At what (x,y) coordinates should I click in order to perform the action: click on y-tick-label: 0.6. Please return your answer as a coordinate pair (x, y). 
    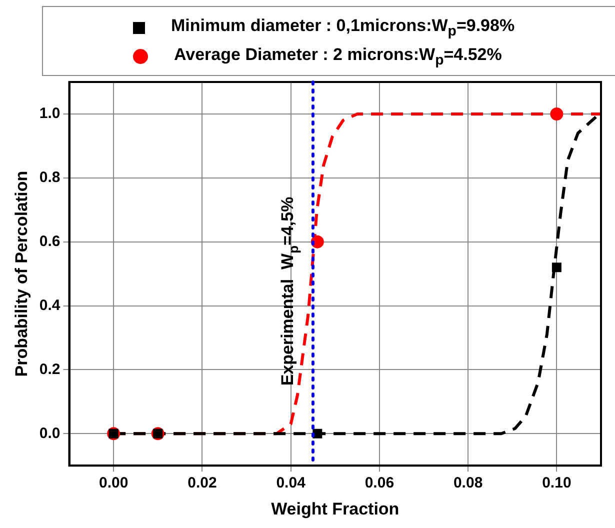
    Looking at the image, I should click on (49, 241).